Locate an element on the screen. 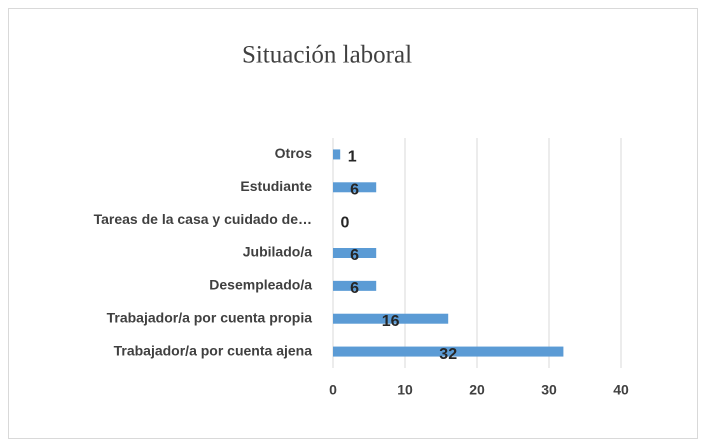 Image resolution: width=704 pixels, height=448 pixels. x-tick-label: 10 is located at coordinates (405, 390).